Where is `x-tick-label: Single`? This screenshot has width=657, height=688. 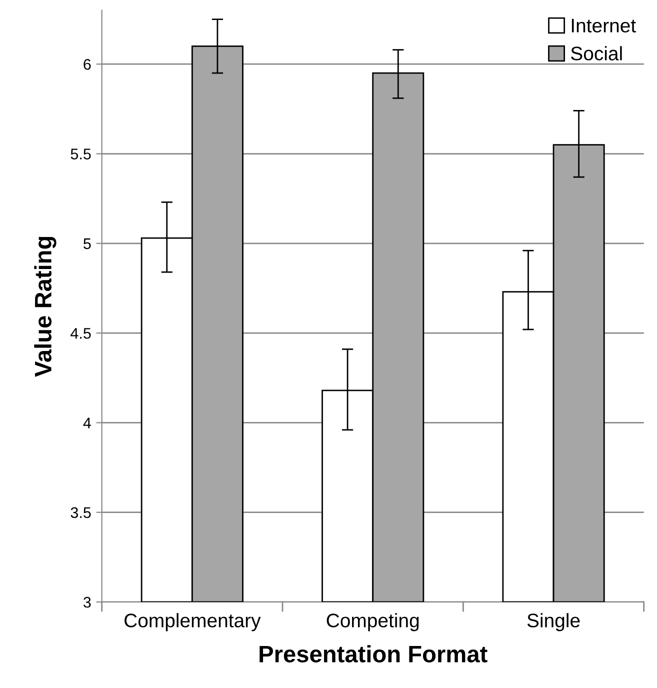
x-tick-label: Single is located at coordinates (553, 622).